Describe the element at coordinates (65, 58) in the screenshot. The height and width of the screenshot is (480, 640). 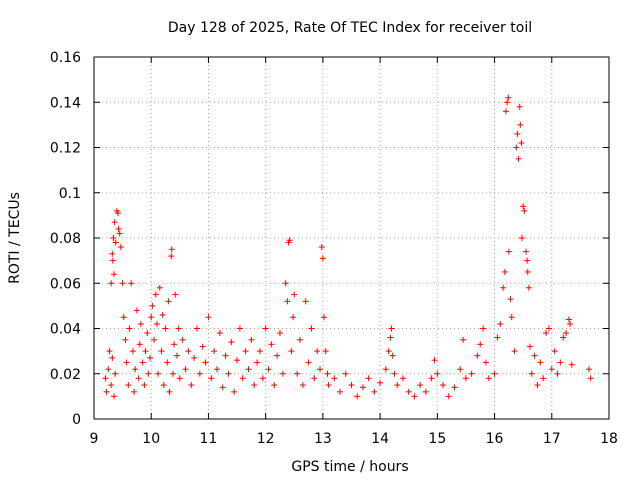
I see `y-tick-label: 0.16` at that location.